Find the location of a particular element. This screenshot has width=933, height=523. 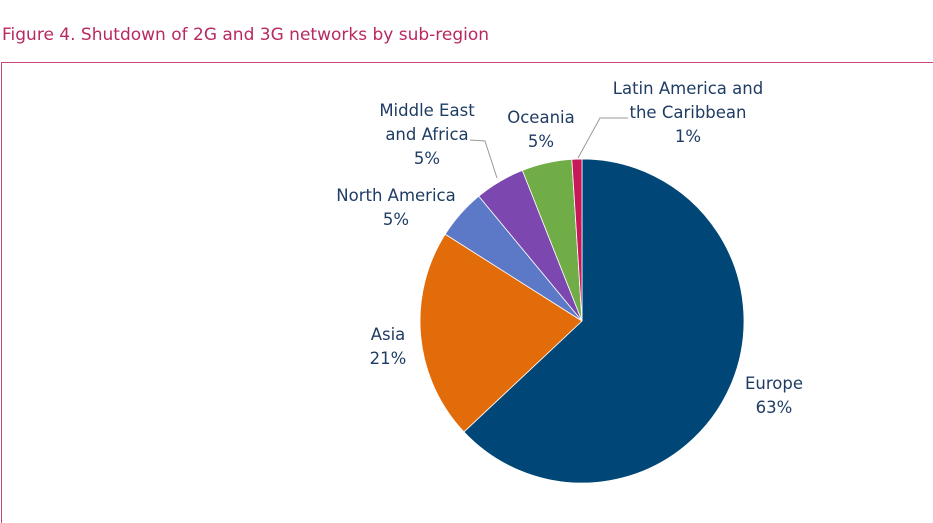

slice-label: Middle East and Africa 5% is located at coordinates (427, 135).